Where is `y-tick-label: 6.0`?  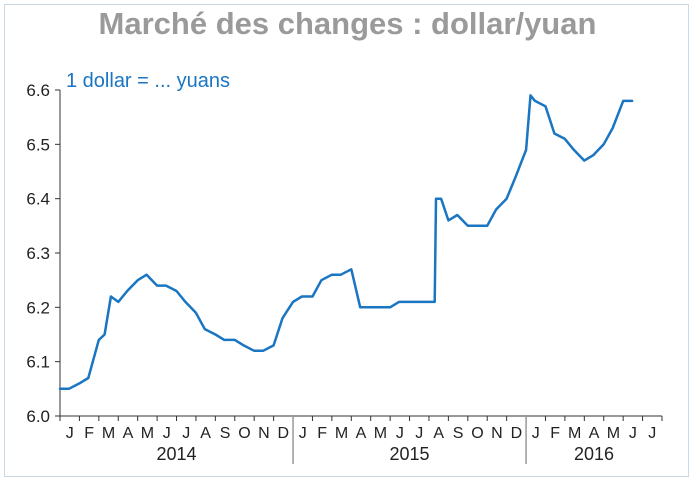 y-tick-label: 6.0 is located at coordinates (38, 416).